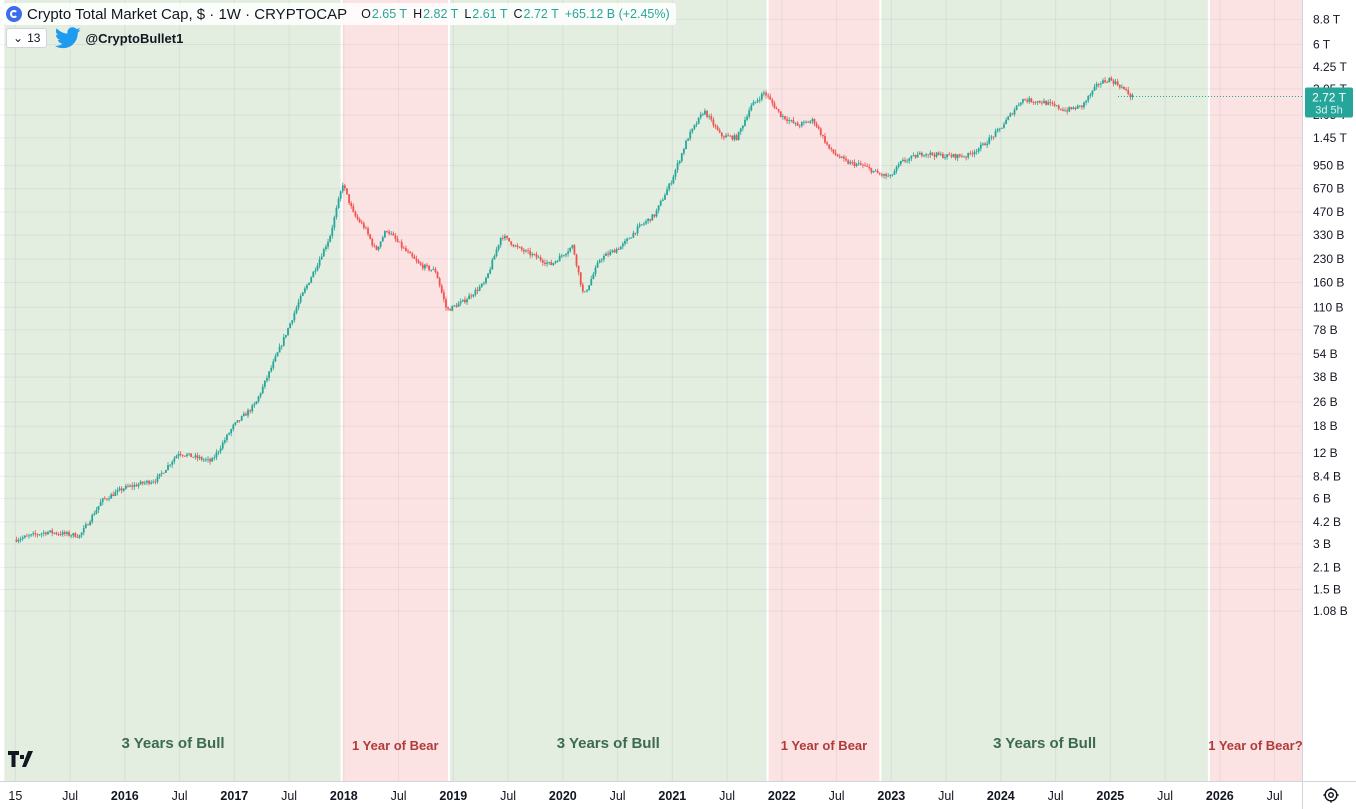  What do you see at coordinates (14, 14) in the screenshot?
I see `cryptocap-logo-icon` at bounding box center [14, 14].